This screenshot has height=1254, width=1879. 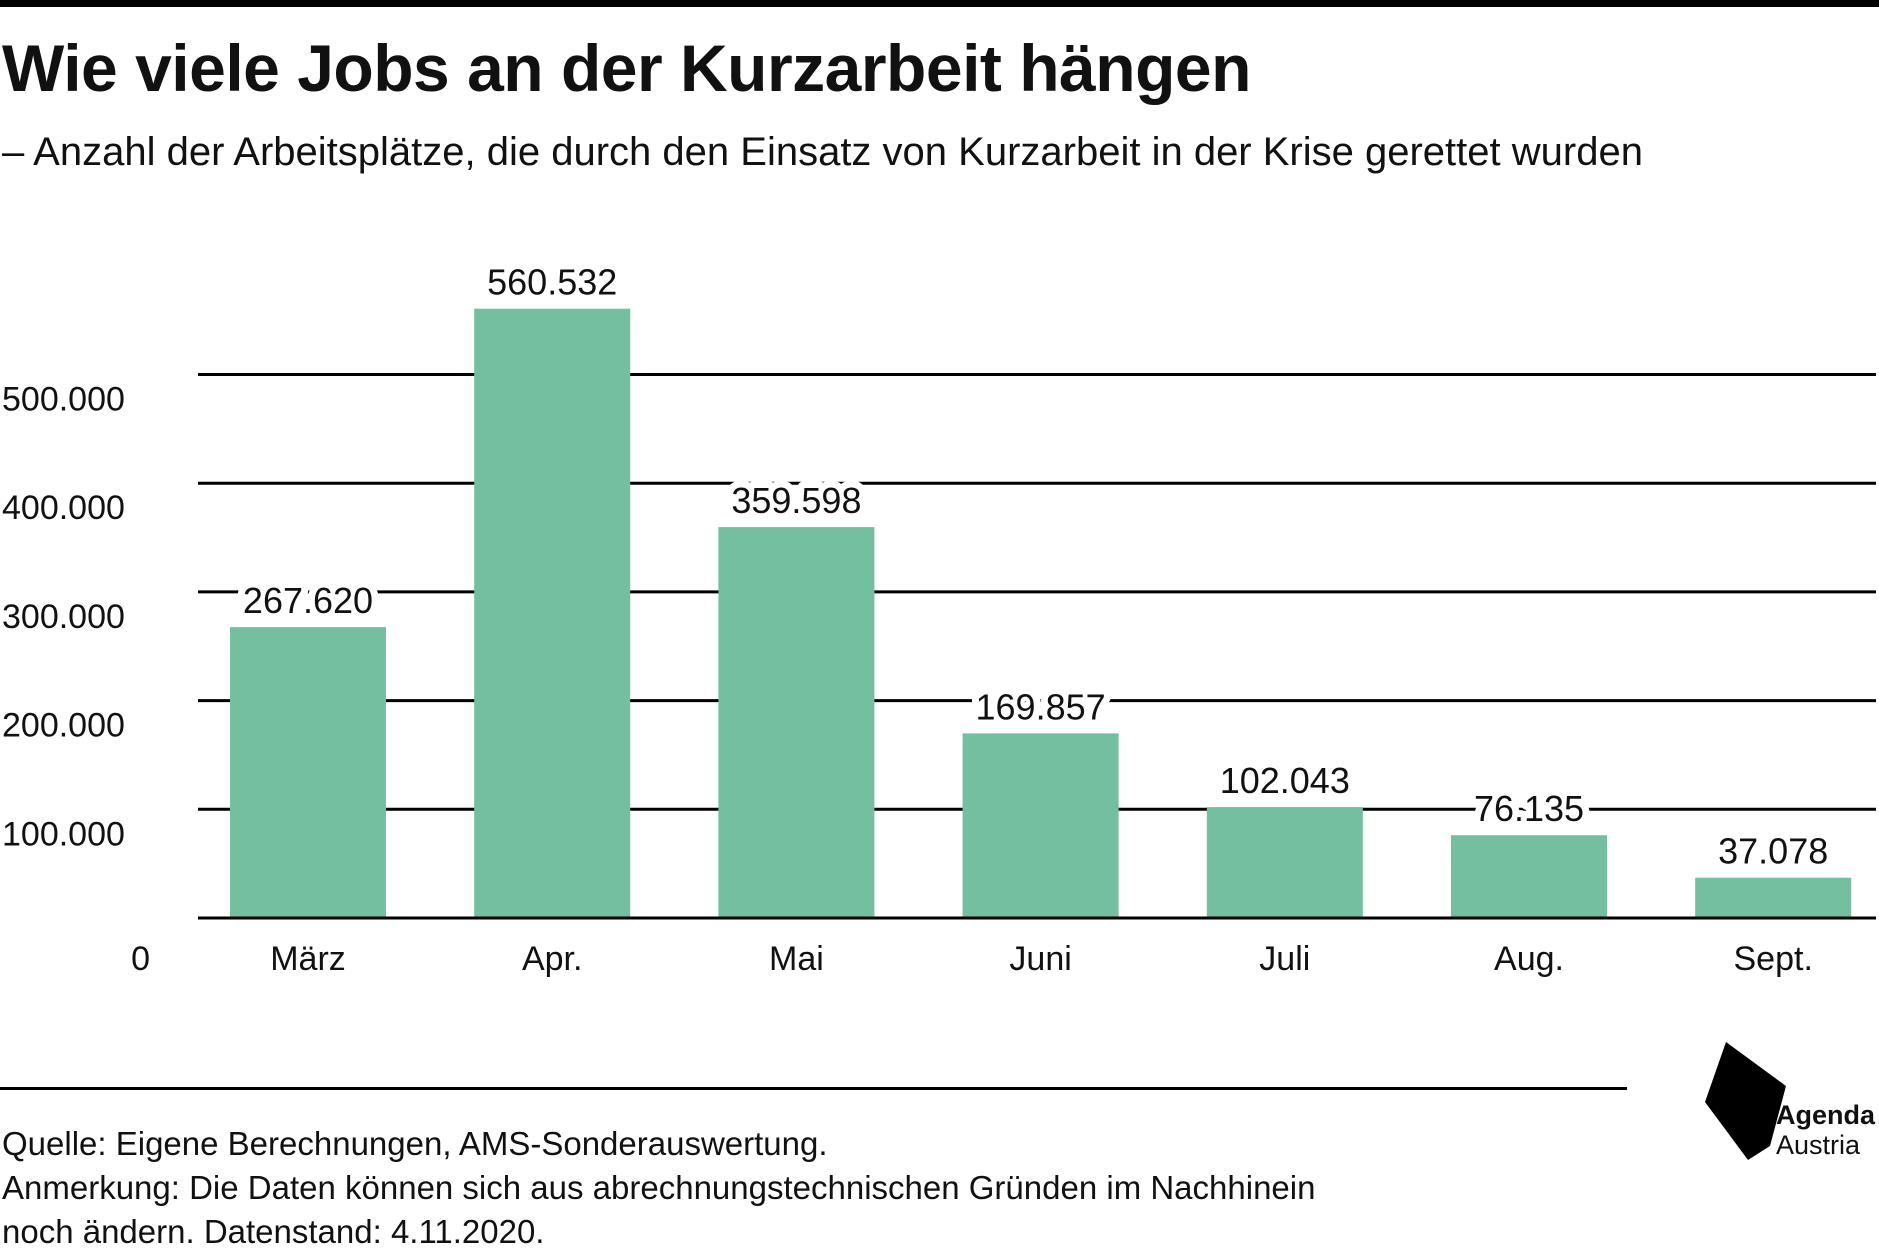 I want to click on logo-wordmark: Agenda Austria, so click(x=1825, y=1130).